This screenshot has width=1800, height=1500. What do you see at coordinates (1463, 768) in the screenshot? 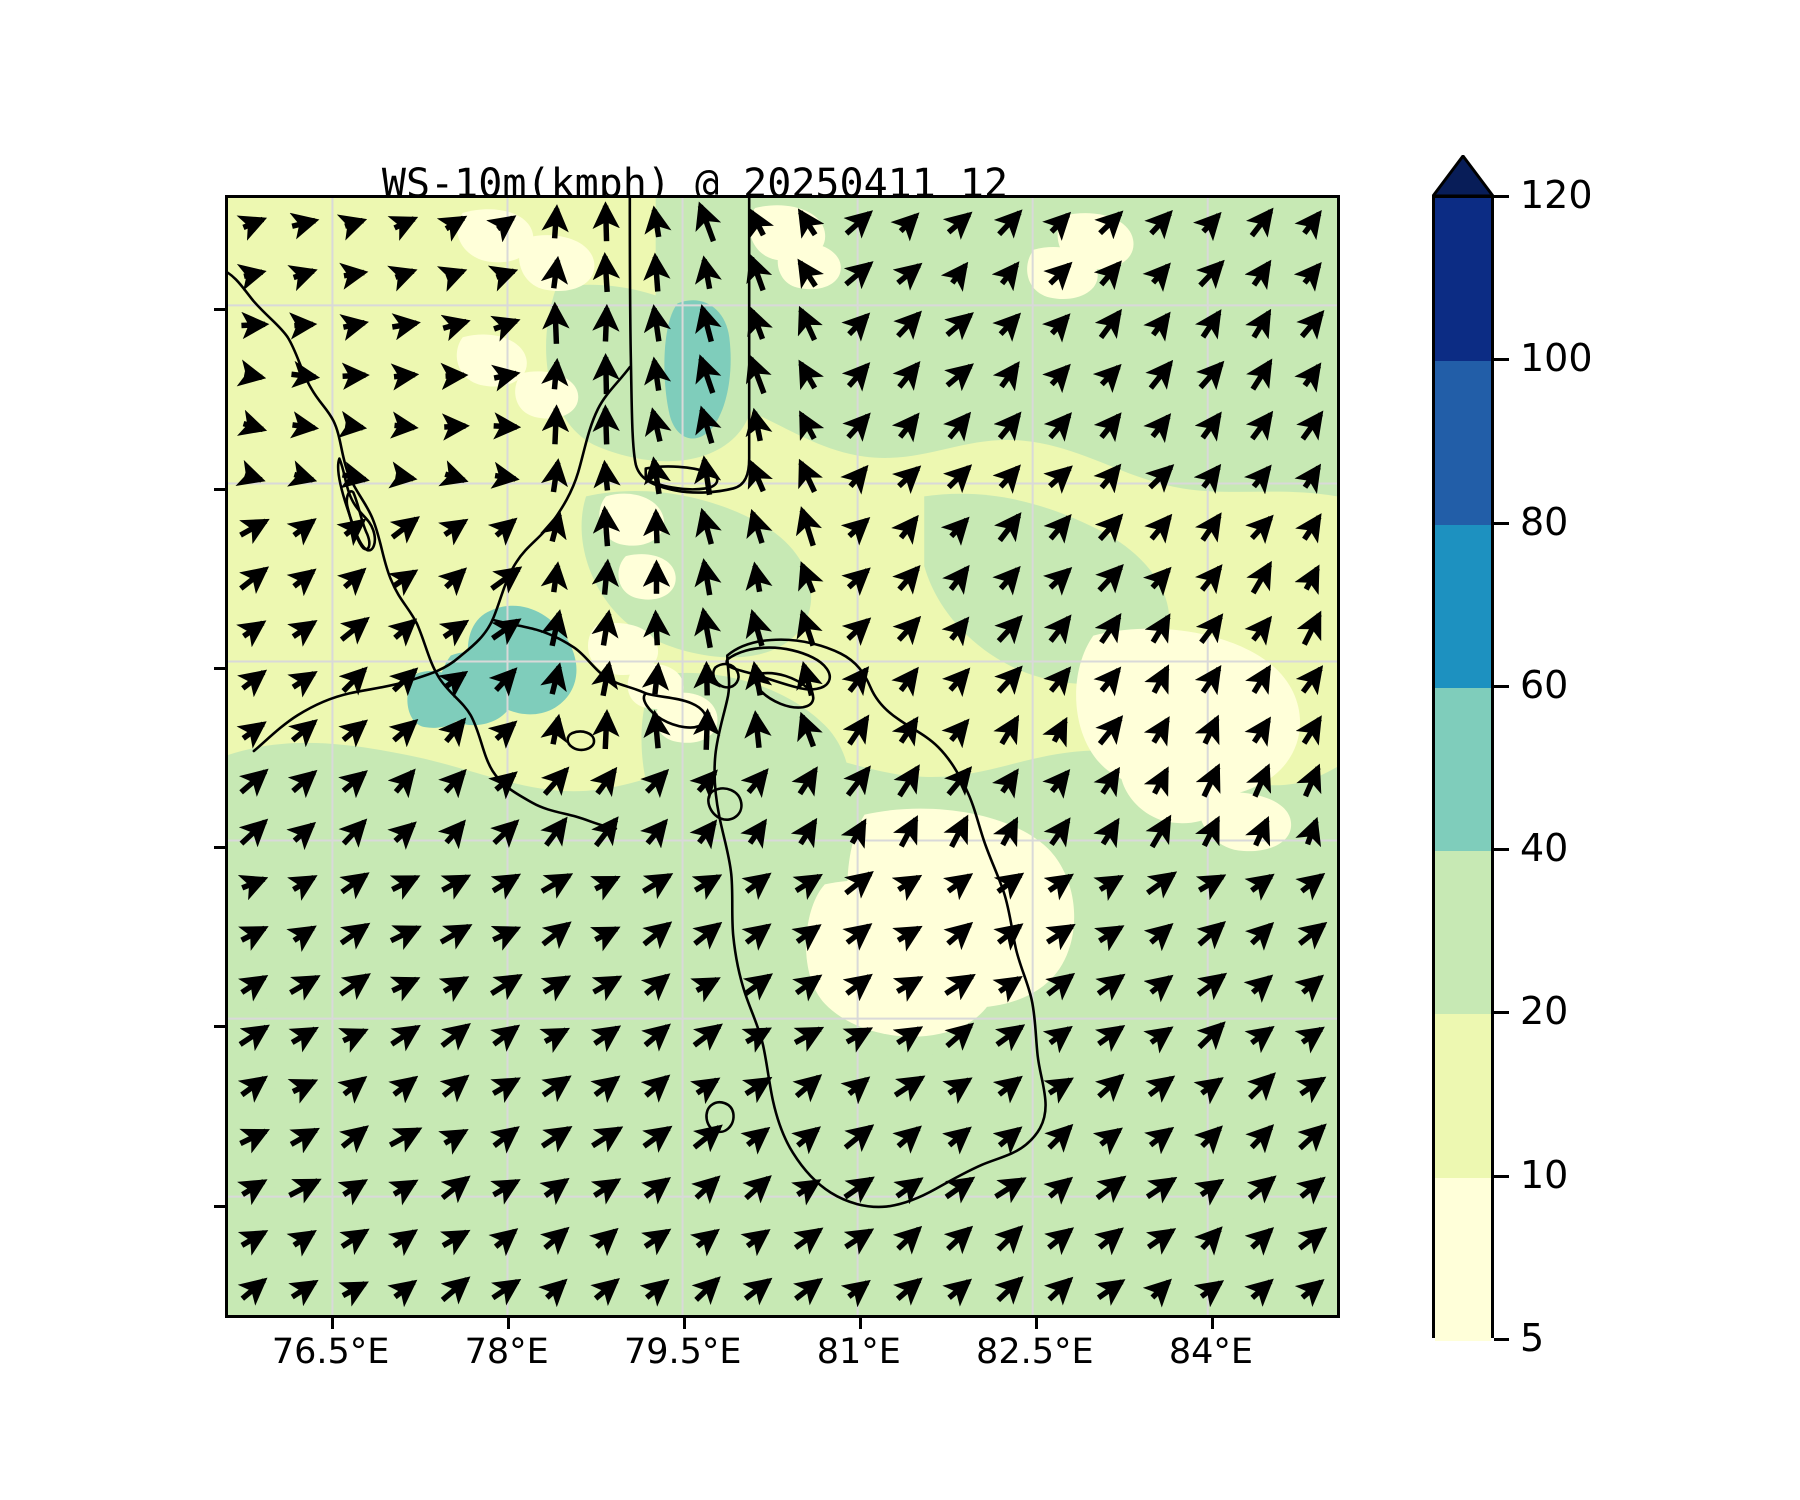
I see `colorbar-gradient` at bounding box center [1463, 768].